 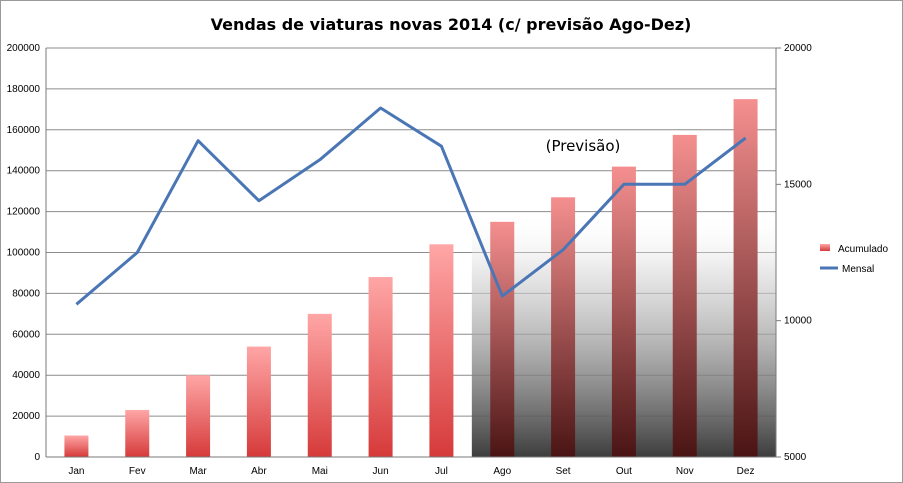 What do you see at coordinates (26, 416) in the screenshot?
I see `y-left-tick-label: 20000` at bounding box center [26, 416].